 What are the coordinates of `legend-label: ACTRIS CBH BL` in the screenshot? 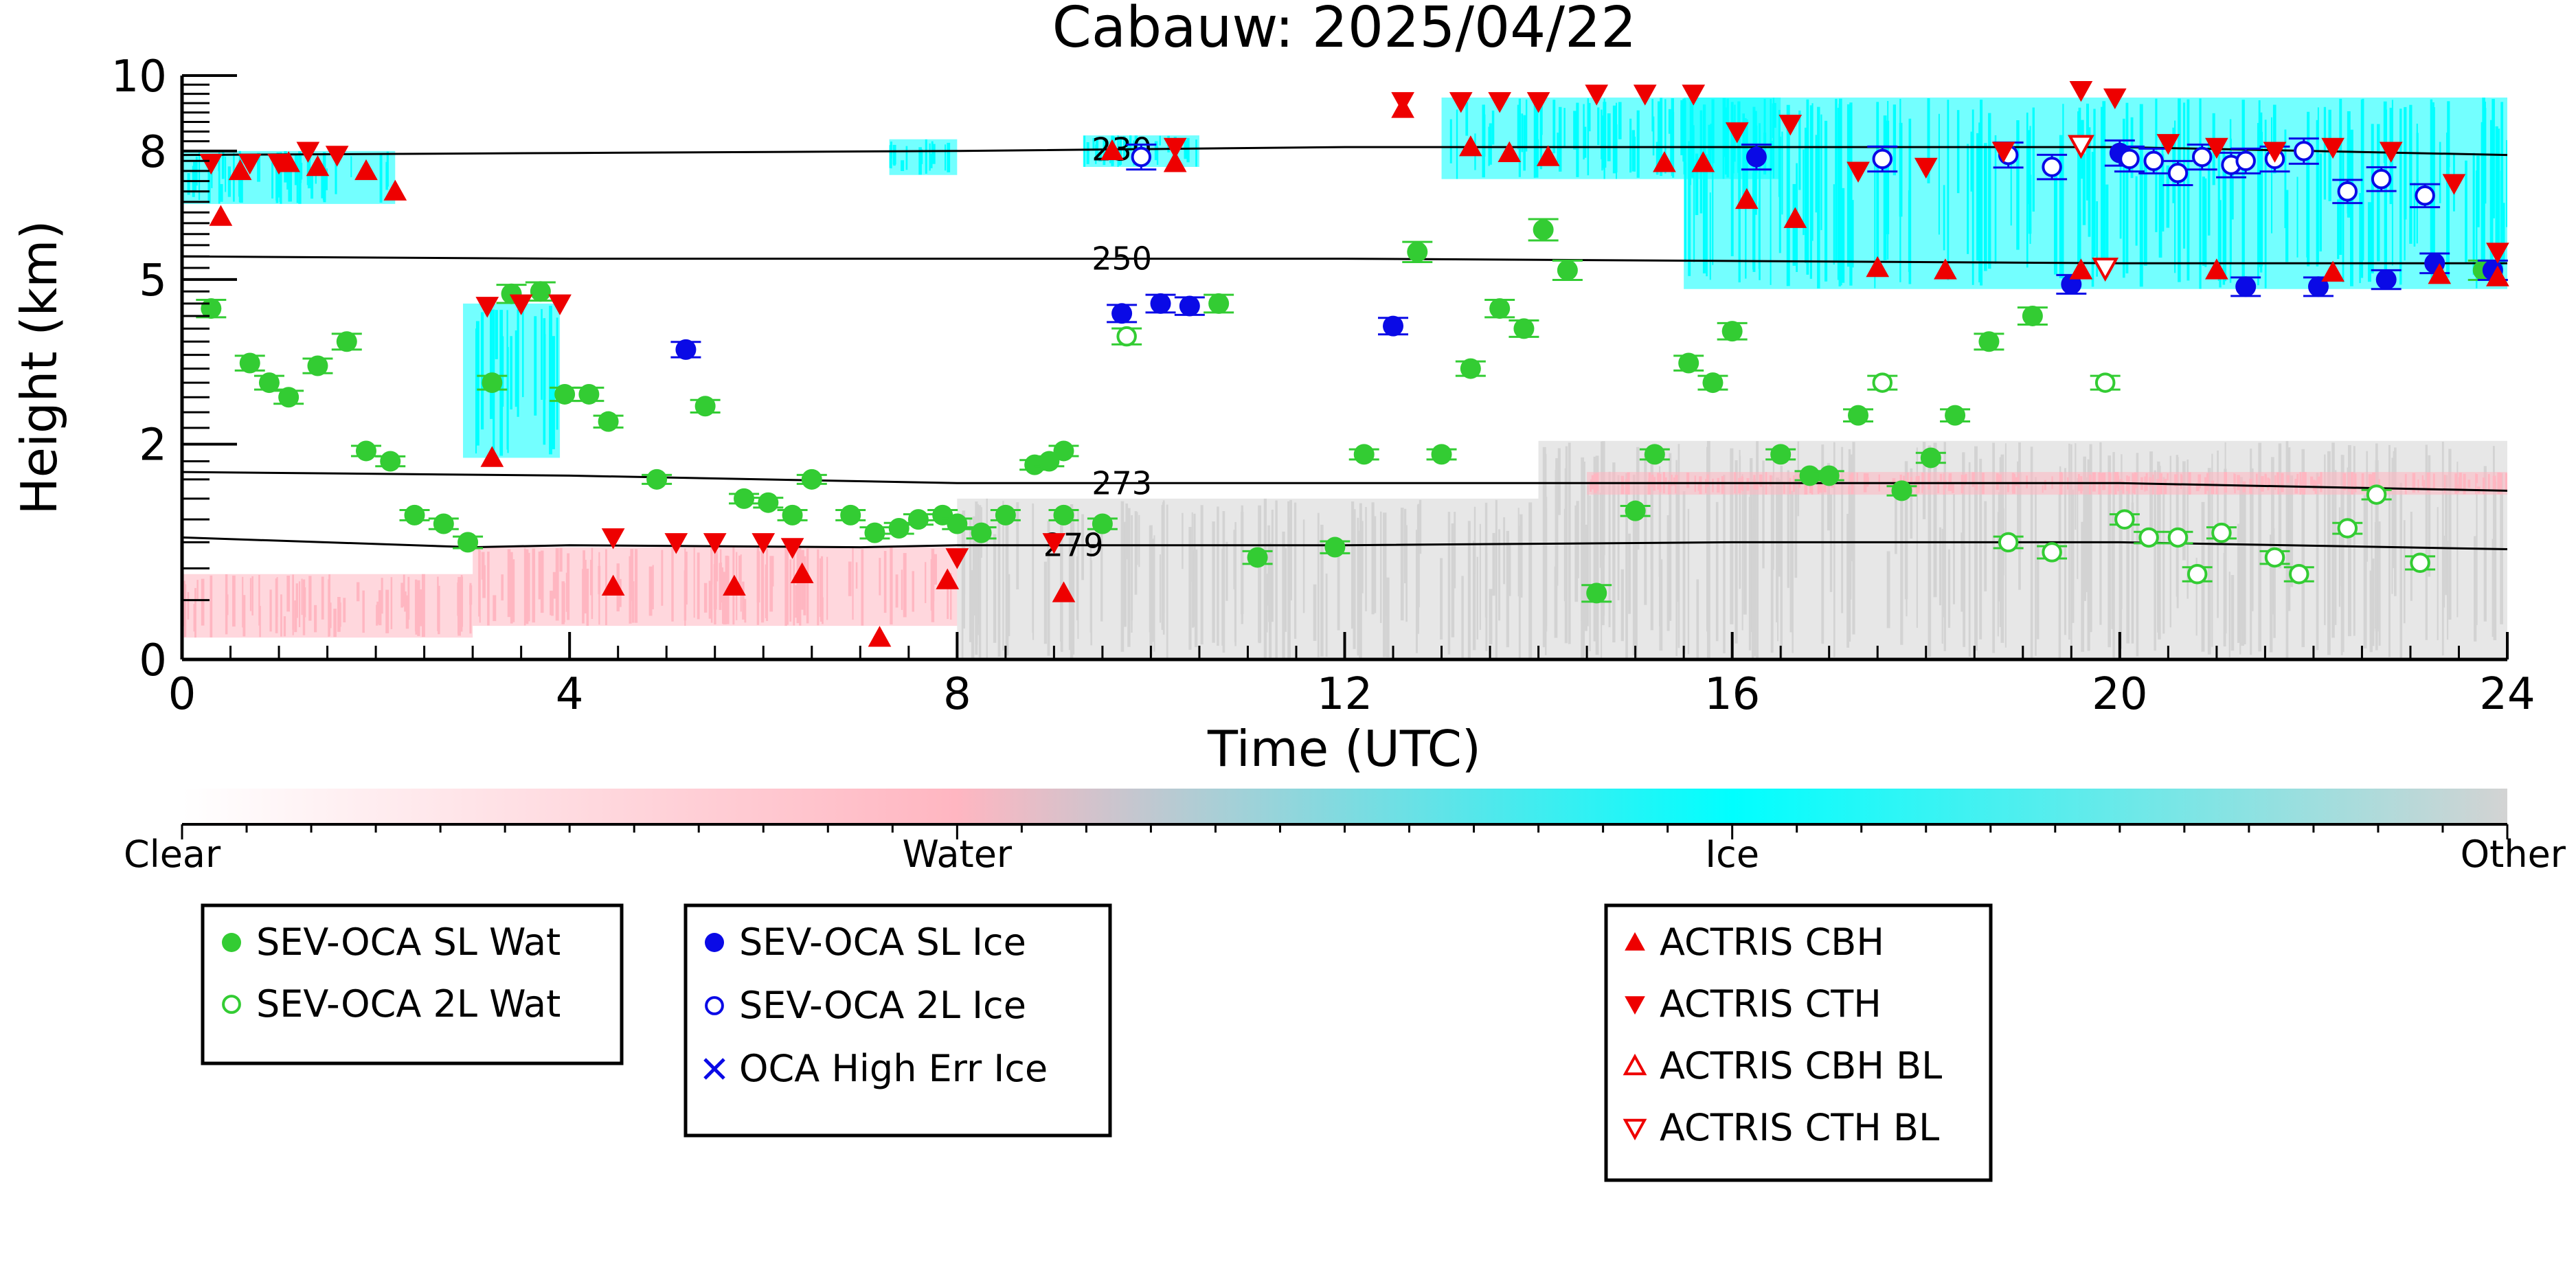 It's located at (1801, 1065).